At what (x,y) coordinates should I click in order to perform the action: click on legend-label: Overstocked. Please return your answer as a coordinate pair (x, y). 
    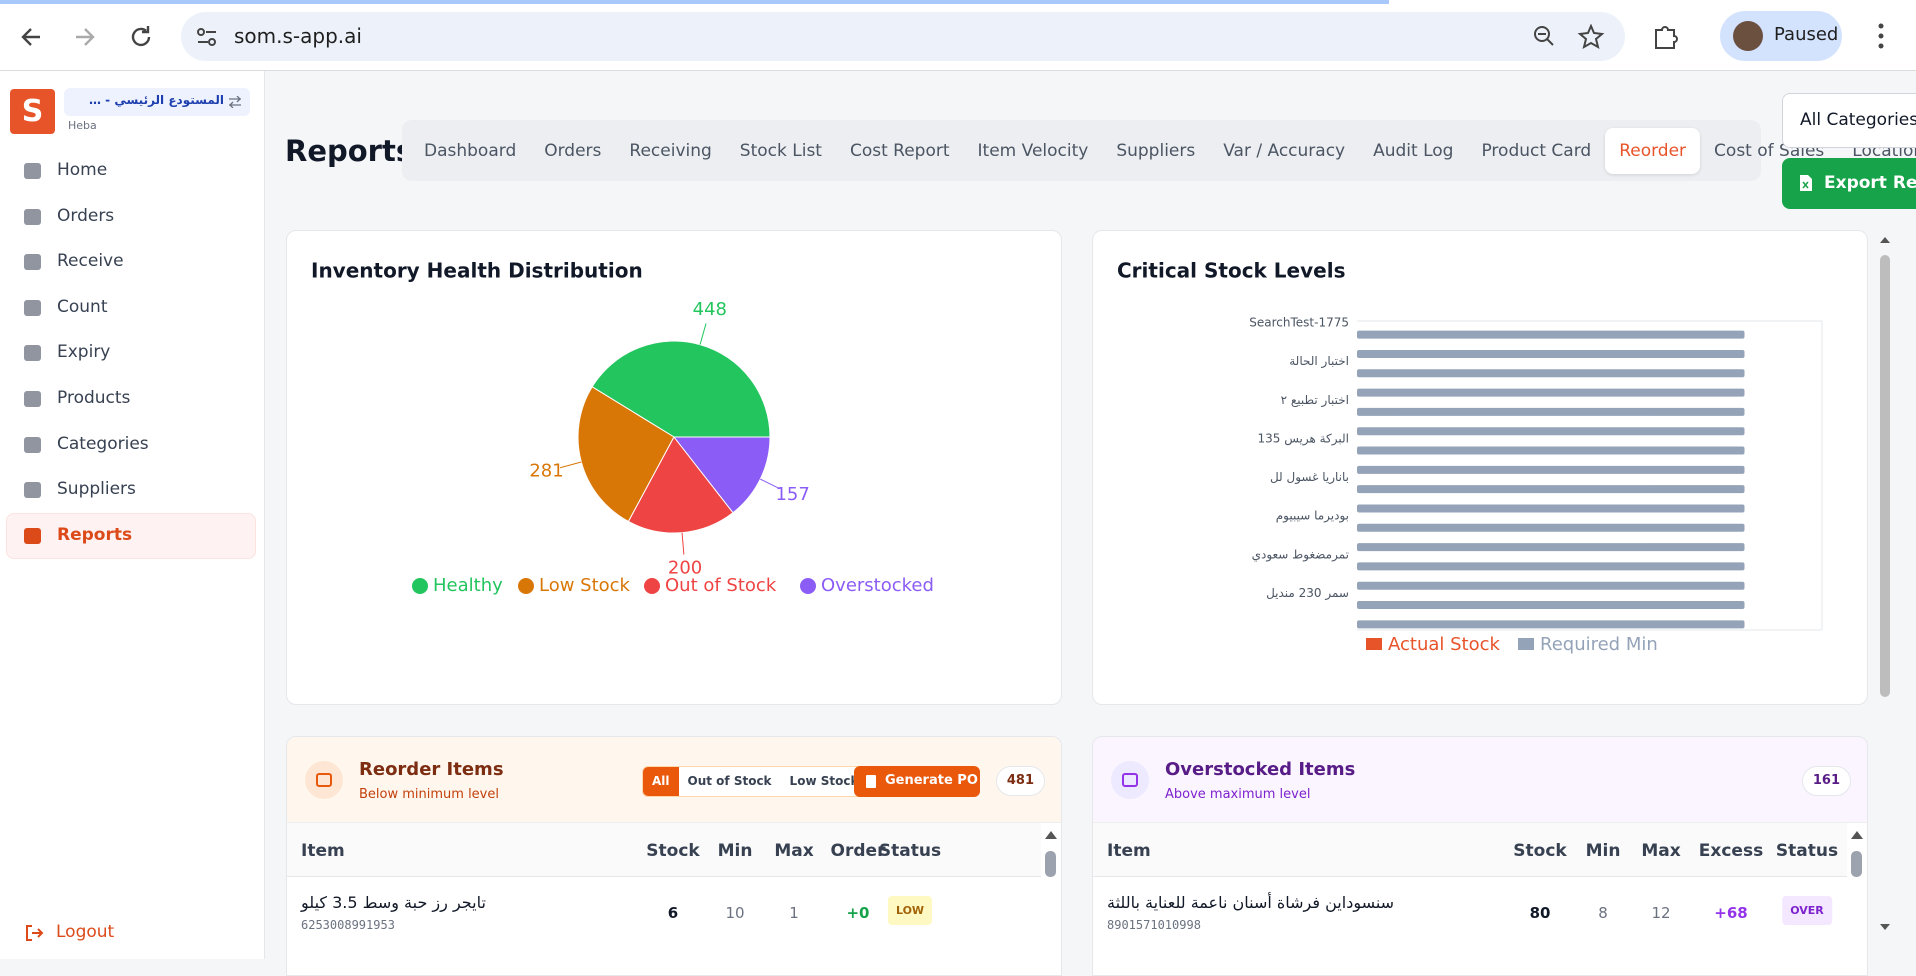
    Looking at the image, I should click on (877, 585).